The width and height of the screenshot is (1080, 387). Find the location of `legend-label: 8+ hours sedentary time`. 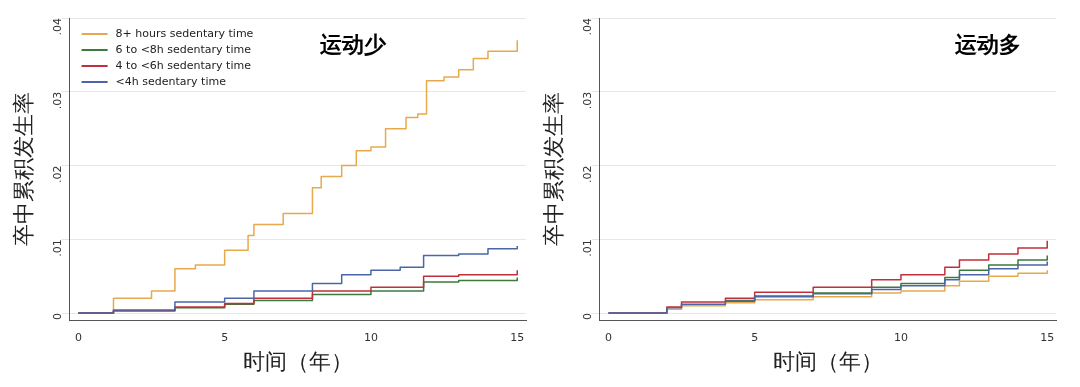

legend-label: 8+ hours sedentary time is located at coordinates (184, 33).